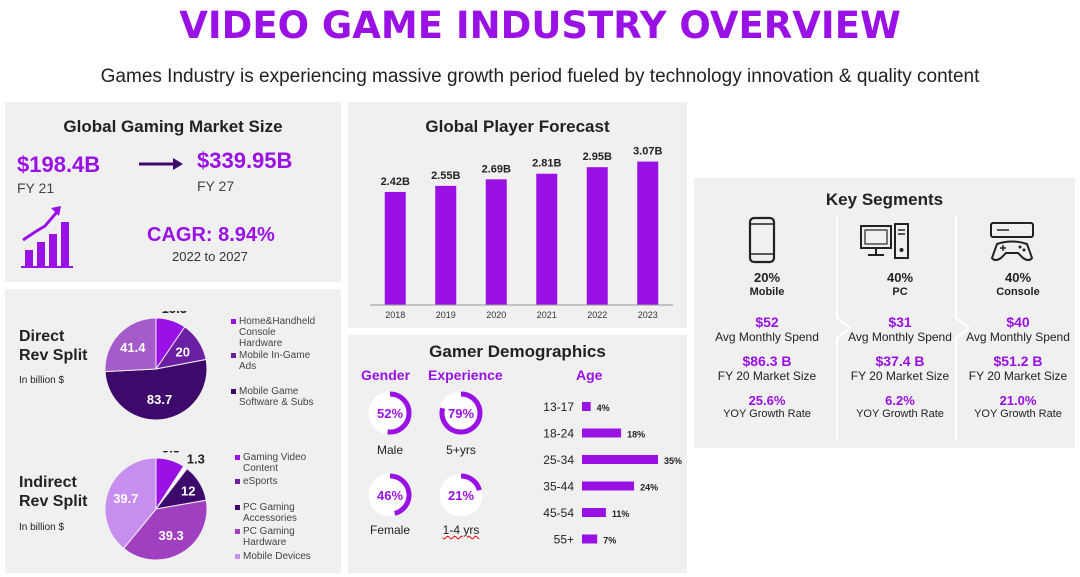 The height and width of the screenshot is (577, 1080). I want to click on age-value-label: 35%, so click(673, 461).